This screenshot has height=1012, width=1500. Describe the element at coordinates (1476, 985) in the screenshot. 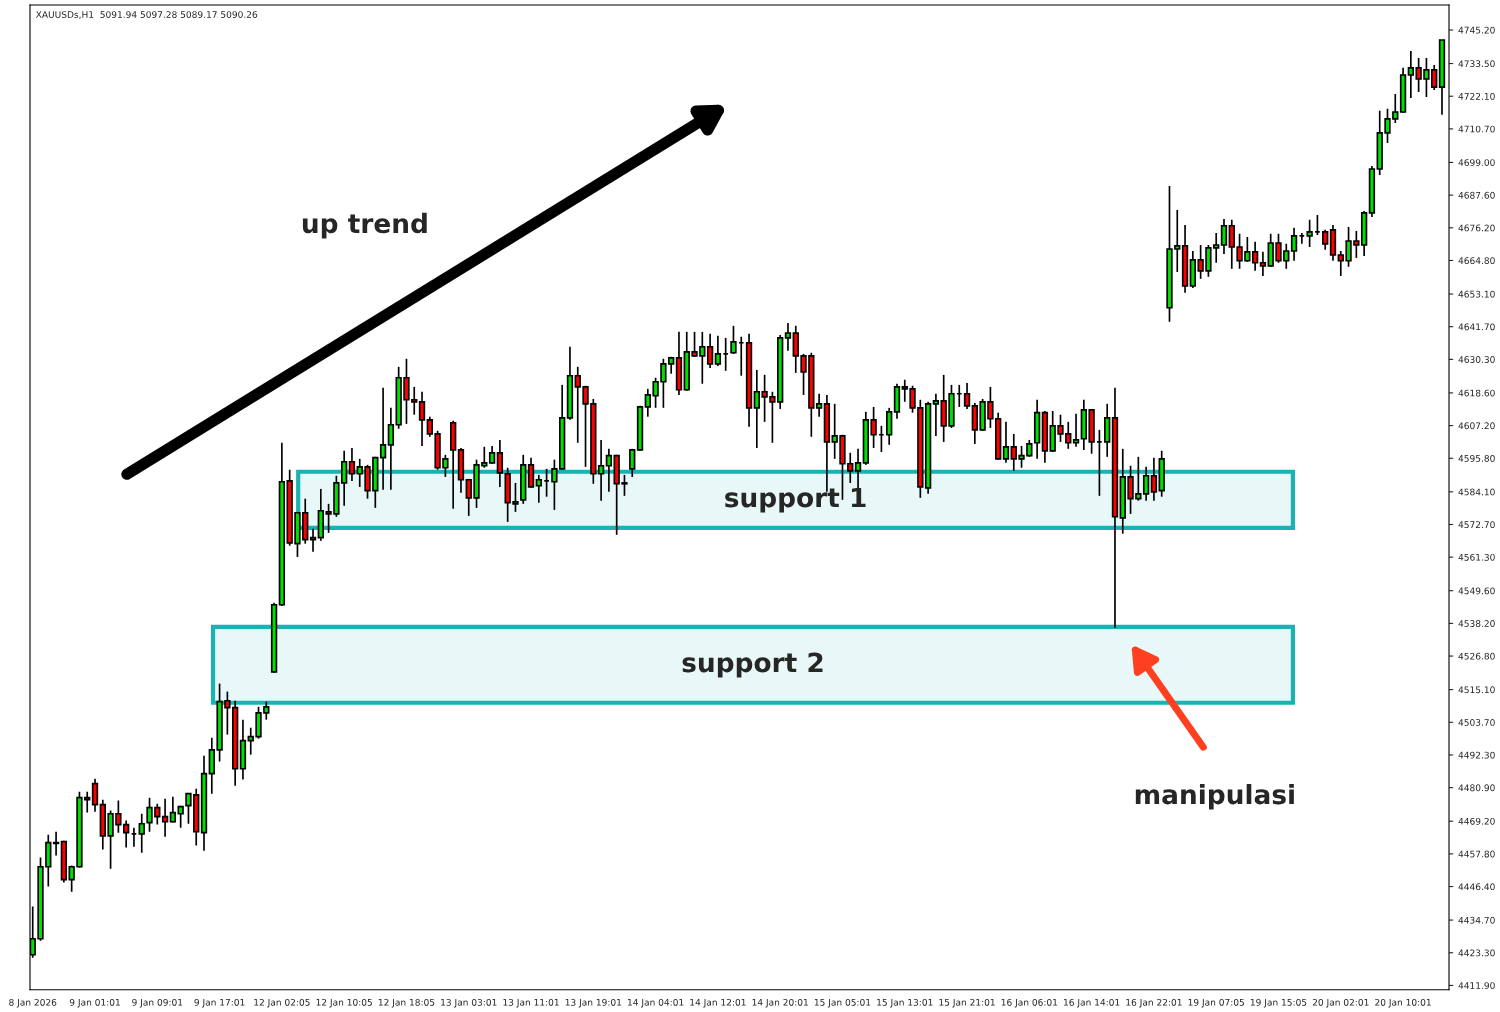

I see `y-tick-label: 4411.90` at that location.